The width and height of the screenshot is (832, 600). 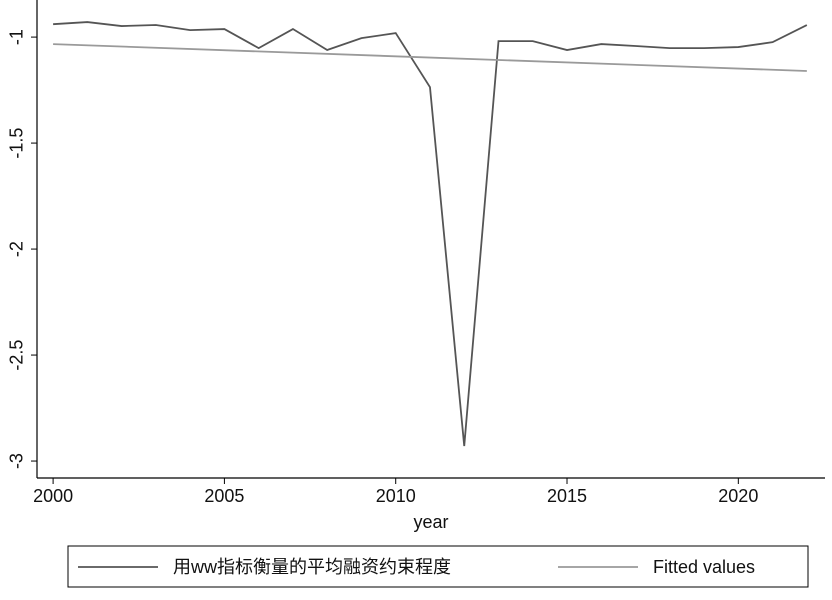 What do you see at coordinates (224, 496) in the screenshot?
I see `x-tick-label: 2005` at bounding box center [224, 496].